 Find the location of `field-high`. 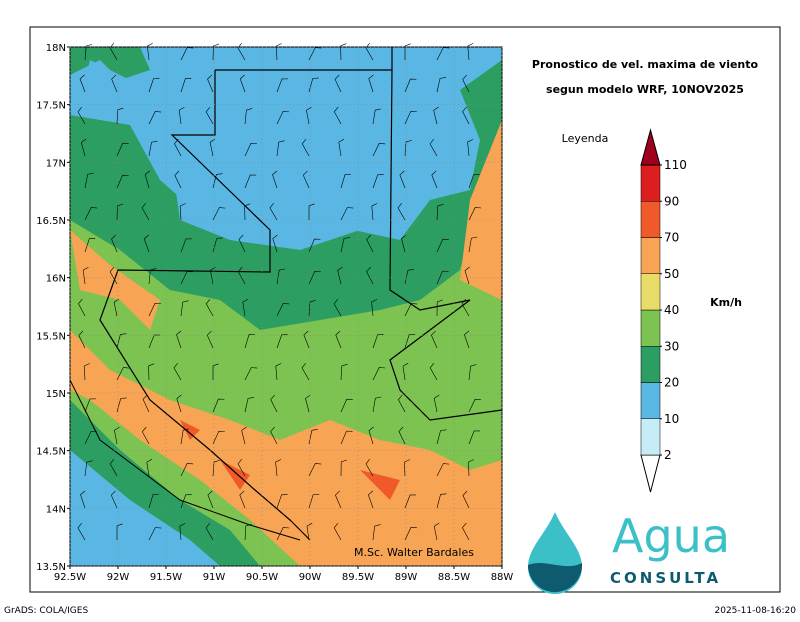

field-high is located at coordinates (210, 395).